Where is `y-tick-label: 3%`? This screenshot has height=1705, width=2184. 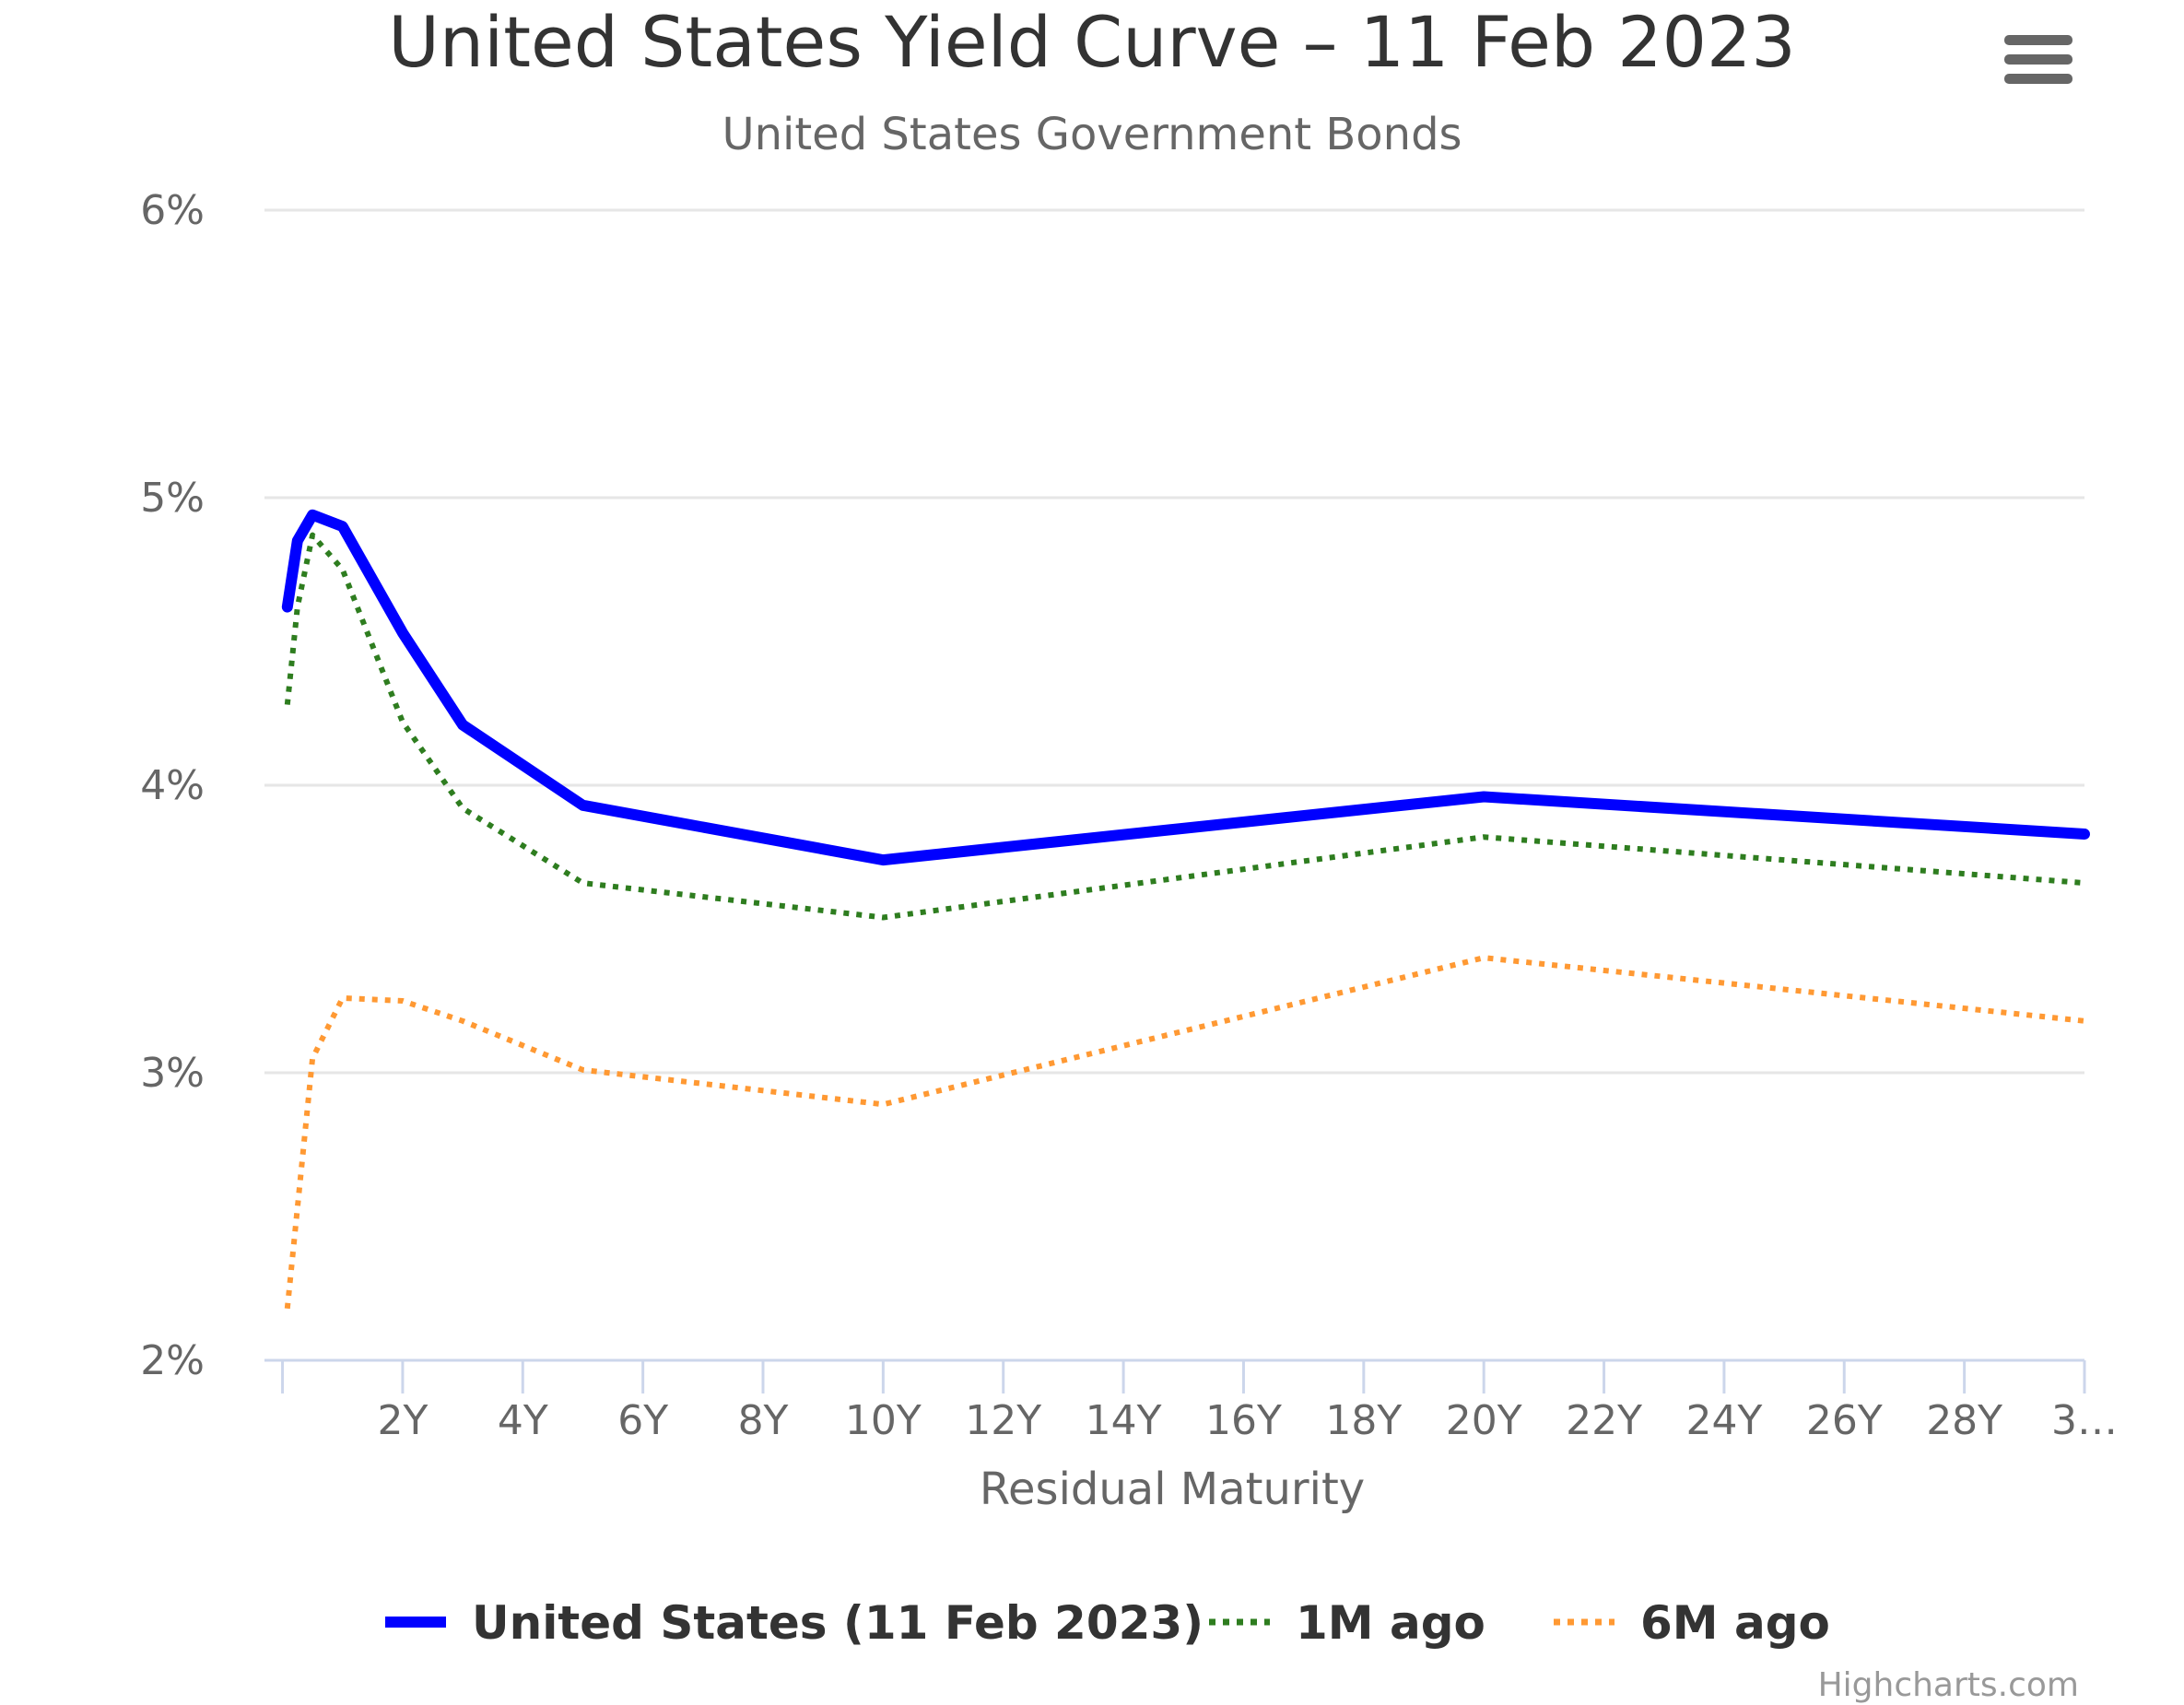
y-tick-label: 3% is located at coordinates (172, 1073).